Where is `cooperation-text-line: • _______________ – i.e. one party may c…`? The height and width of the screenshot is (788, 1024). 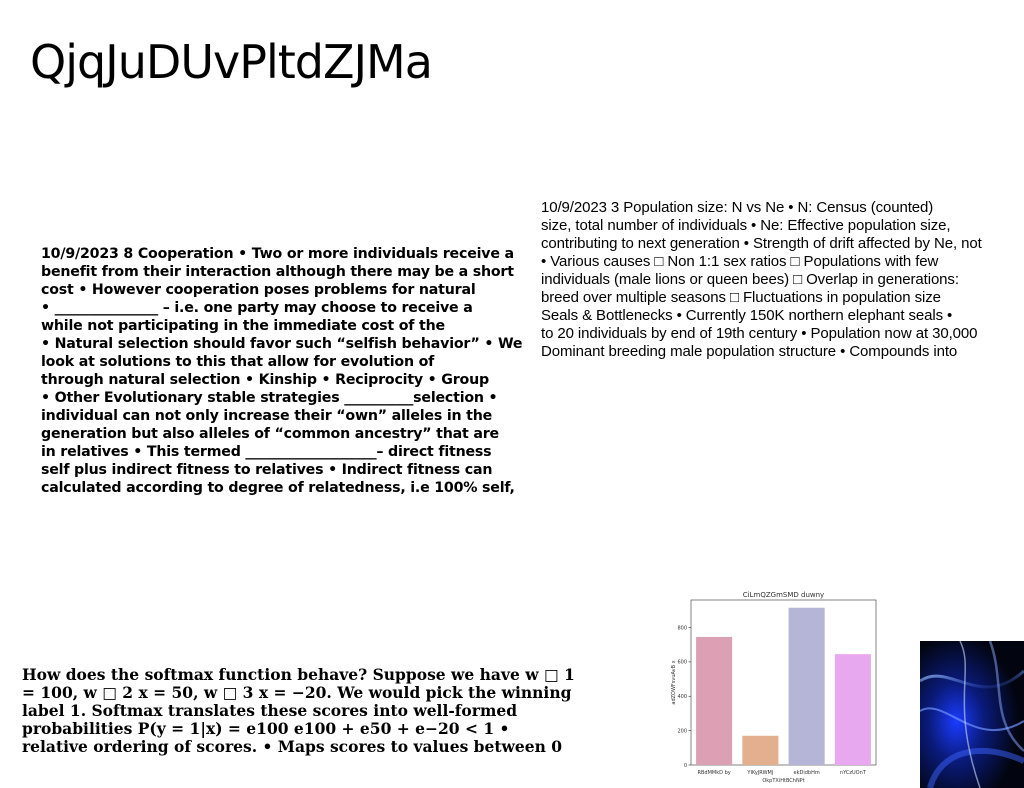 cooperation-text-line: • _______________ – i.e. one party may c… is located at coordinates (257, 308).